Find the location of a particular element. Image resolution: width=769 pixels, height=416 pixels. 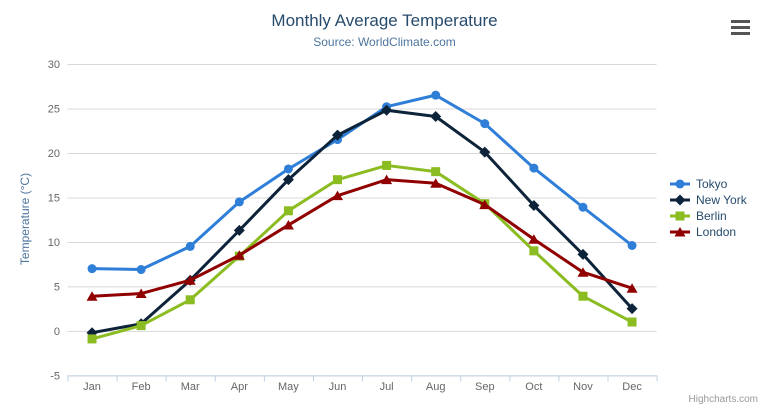

legend-symbol-new-york is located at coordinates (680, 200).